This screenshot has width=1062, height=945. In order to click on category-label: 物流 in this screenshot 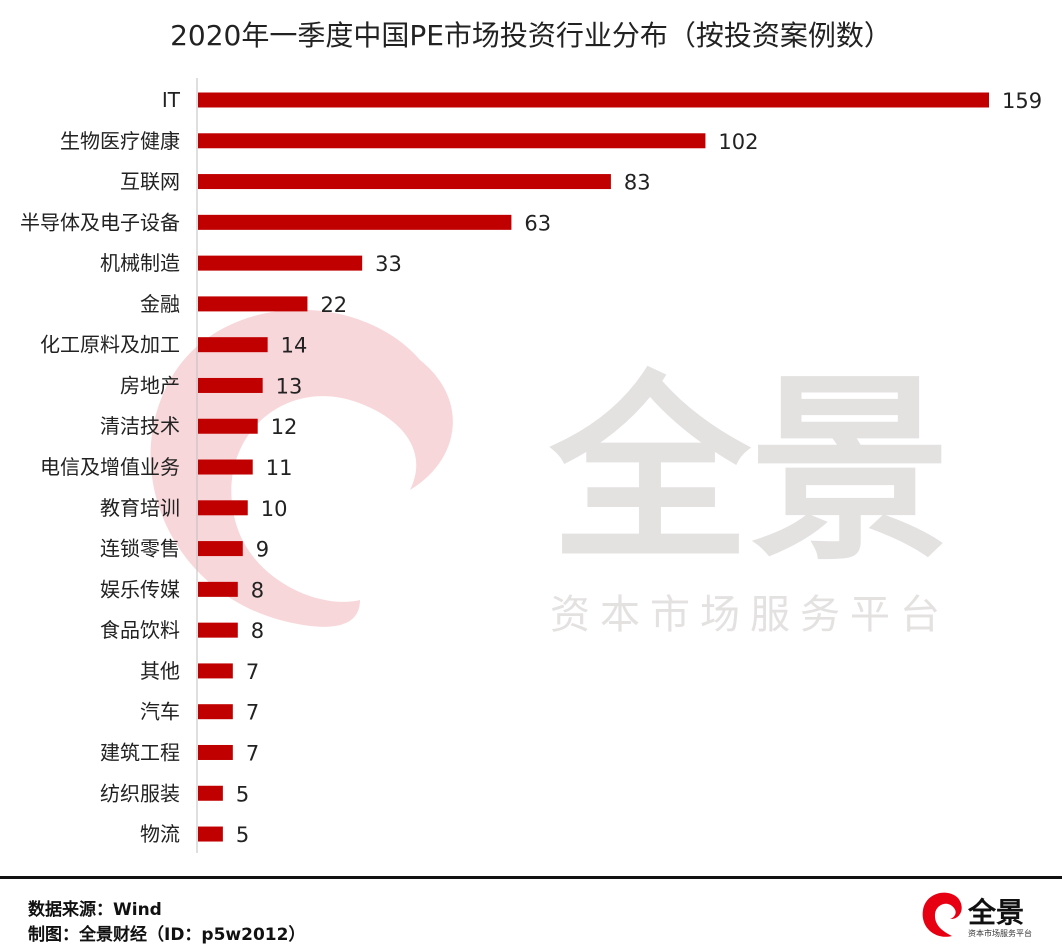, I will do `click(160, 834)`.